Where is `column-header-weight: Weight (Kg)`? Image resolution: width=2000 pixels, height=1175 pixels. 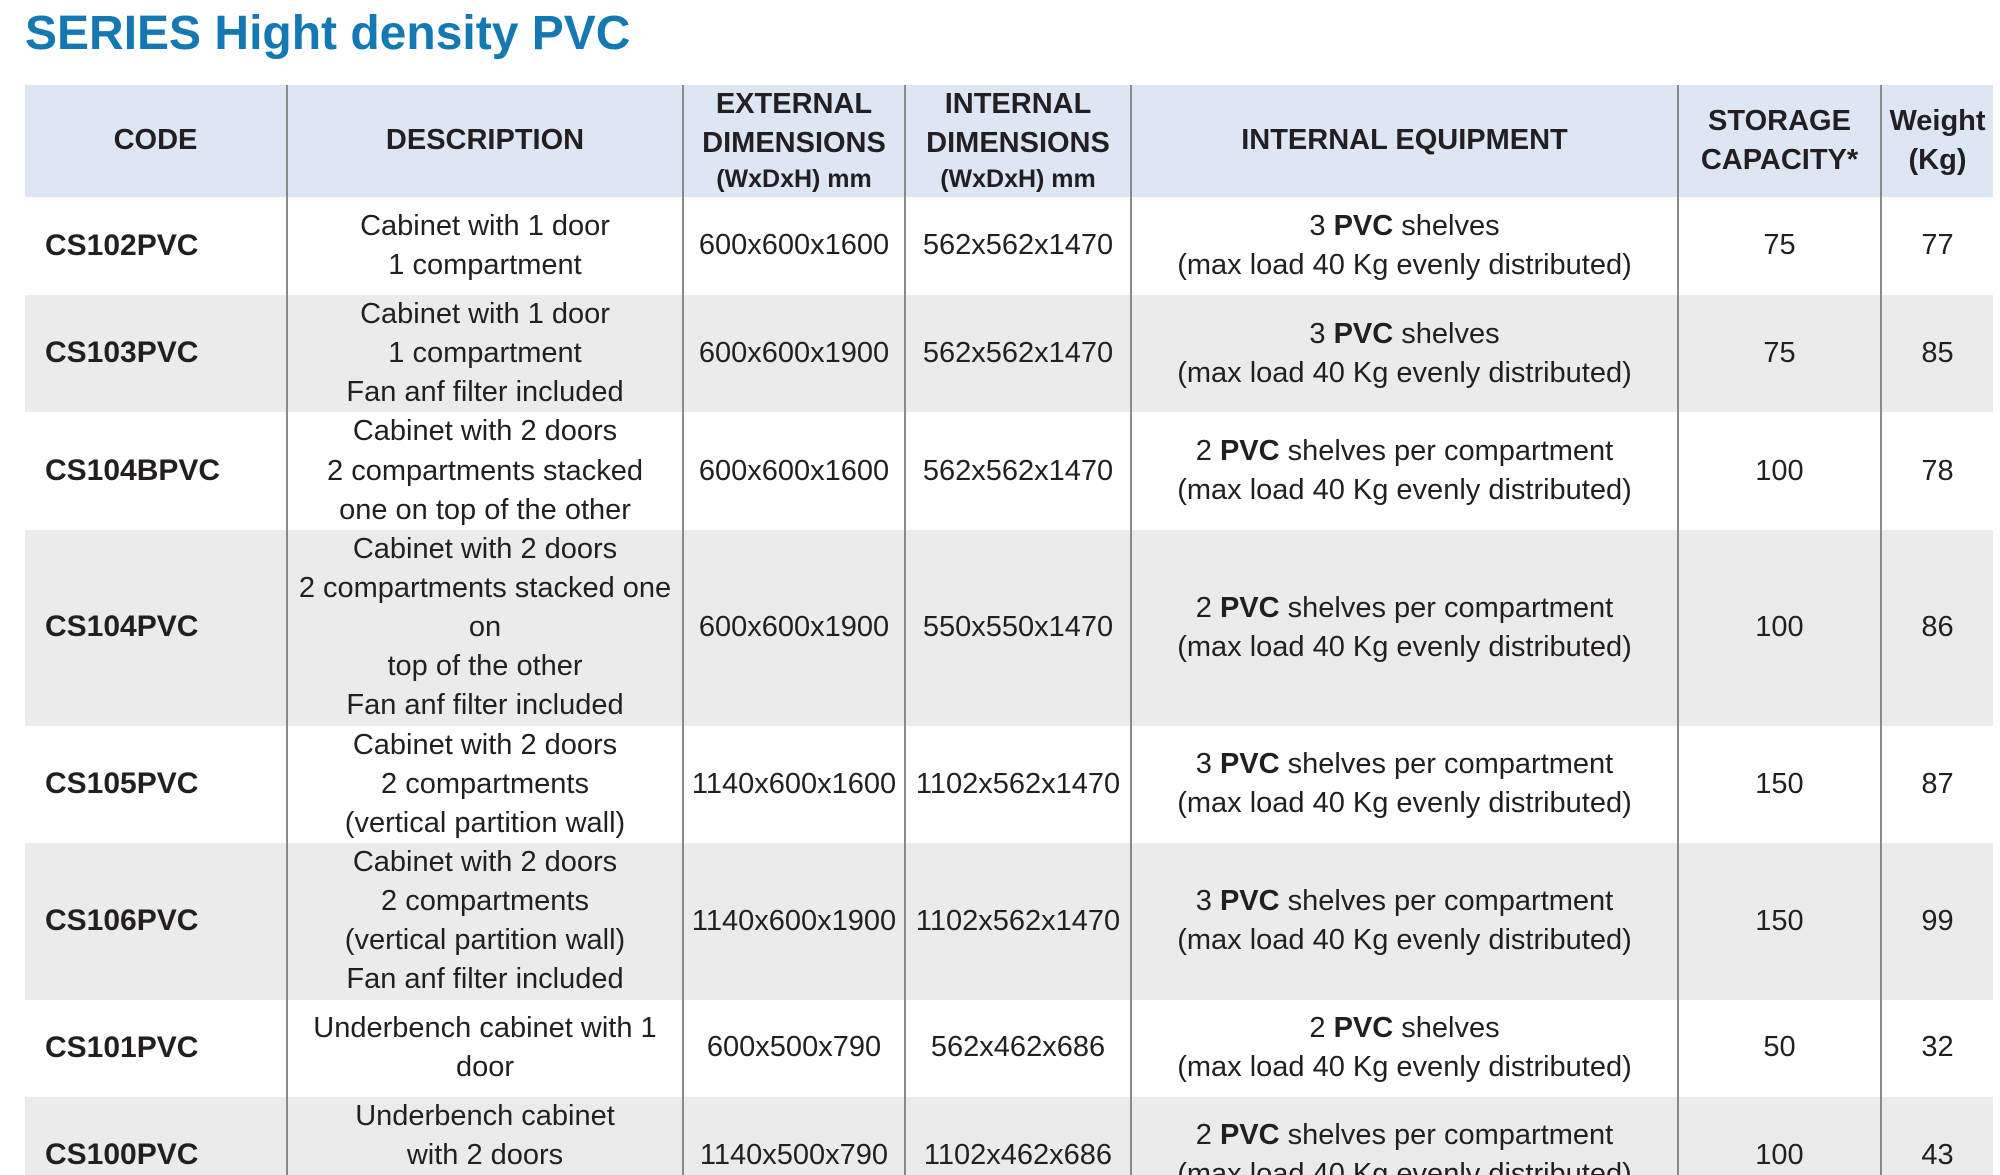
column-header-weight: Weight (Kg) is located at coordinates (1937, 141).